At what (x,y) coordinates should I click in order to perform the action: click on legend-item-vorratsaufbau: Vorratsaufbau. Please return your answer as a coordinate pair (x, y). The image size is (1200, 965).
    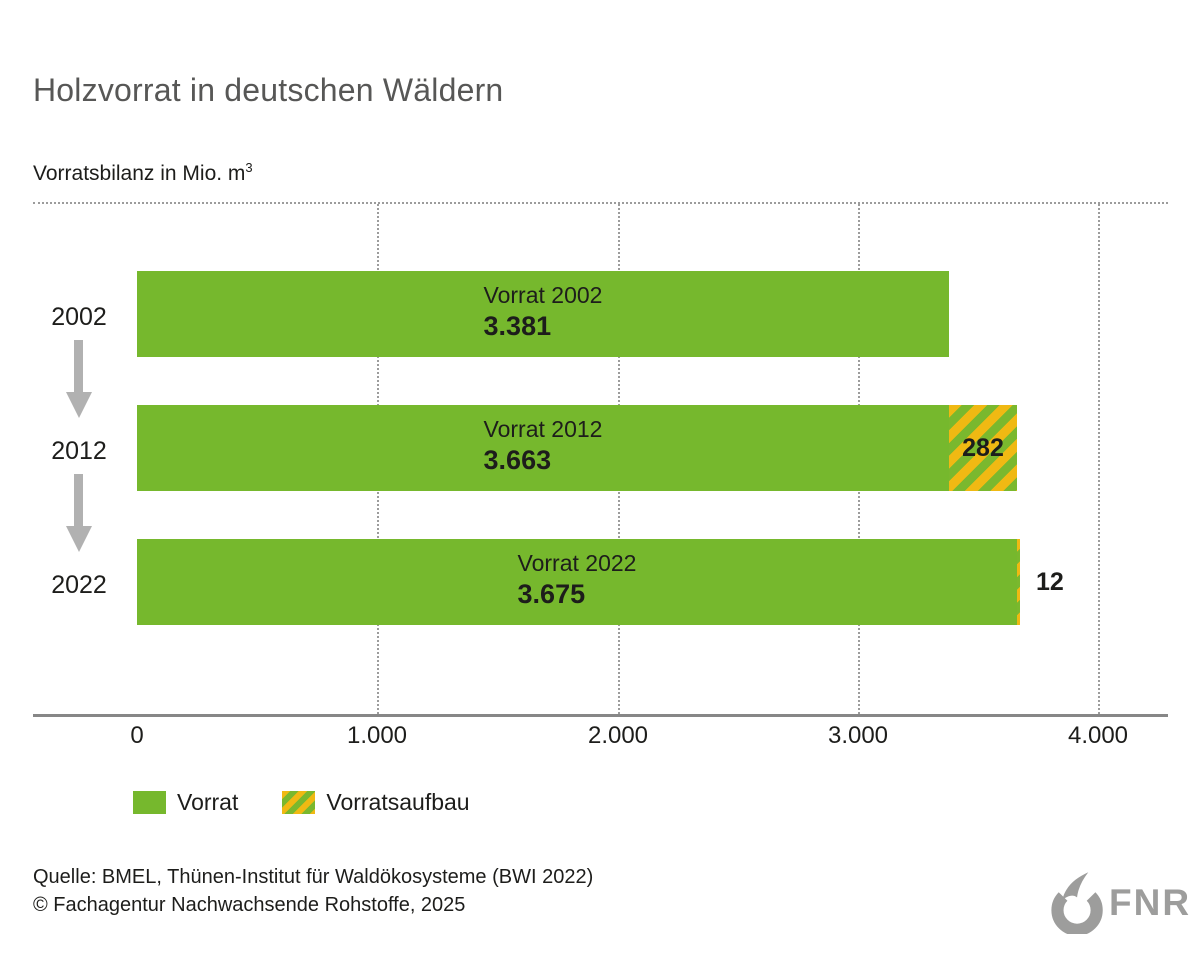
    Looking at the image, I should click on (376, 802).